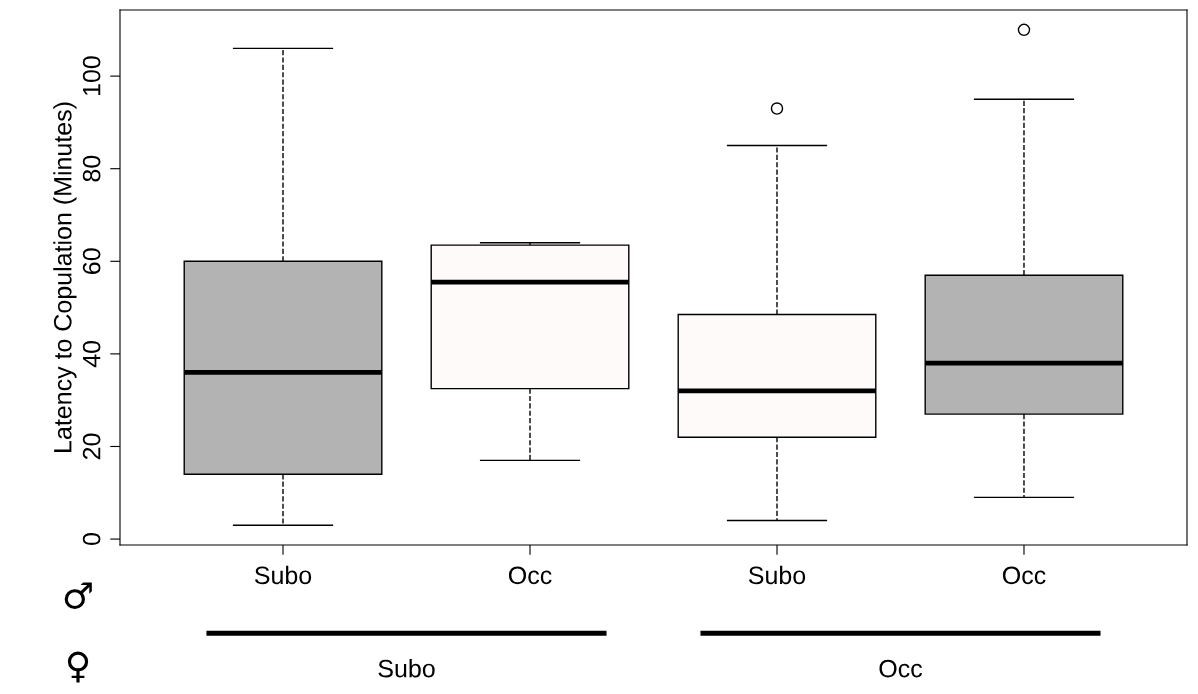 This screenshot has width=1198, height=694. I want to click on y-tick-label: 80, so click(91, 168).